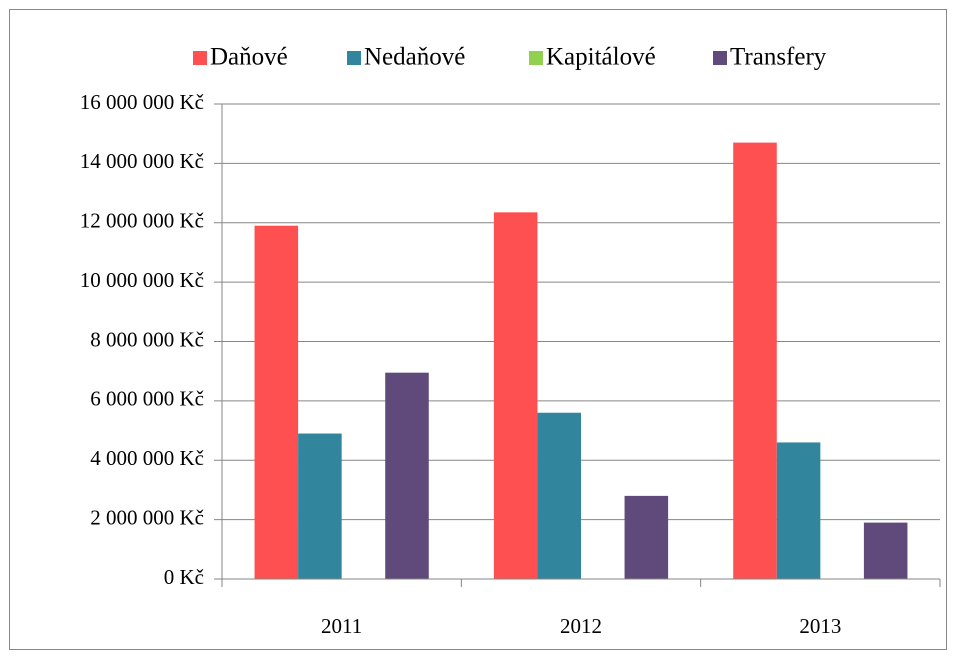 Image resolution: width=956 pixels, height=657 pixels. Describe the element at coordinates (601, 57) in the screenshot. I see `legend-label: Kapitálové` at that location.